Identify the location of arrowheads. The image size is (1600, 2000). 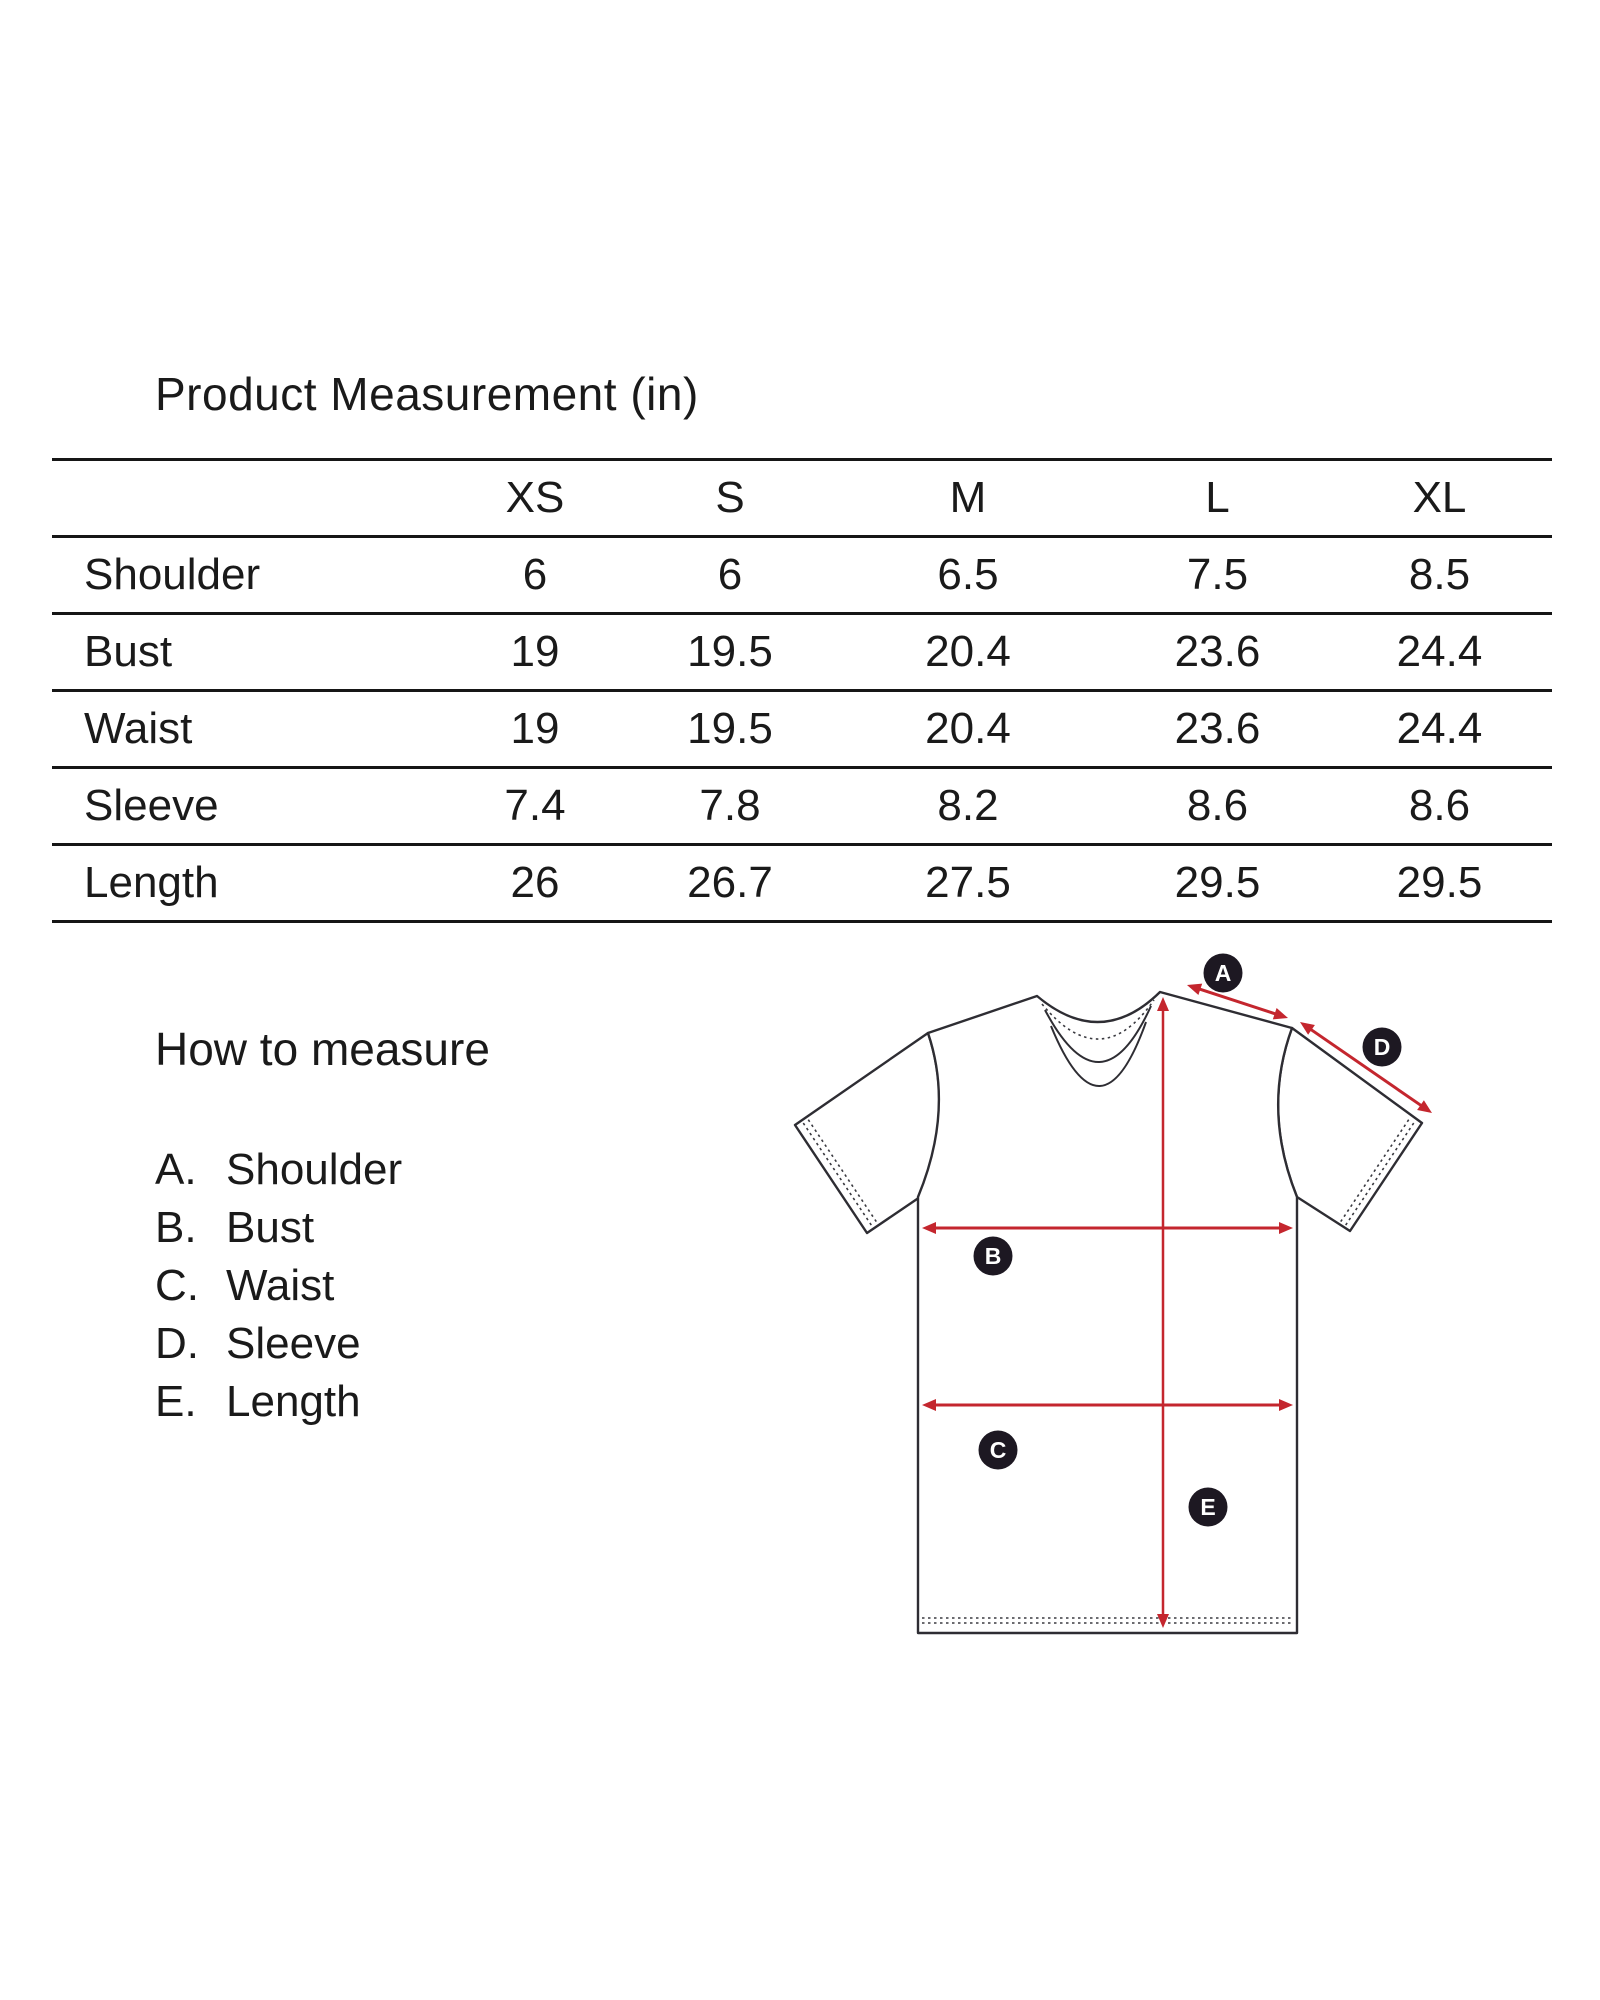
(1177, 1305).